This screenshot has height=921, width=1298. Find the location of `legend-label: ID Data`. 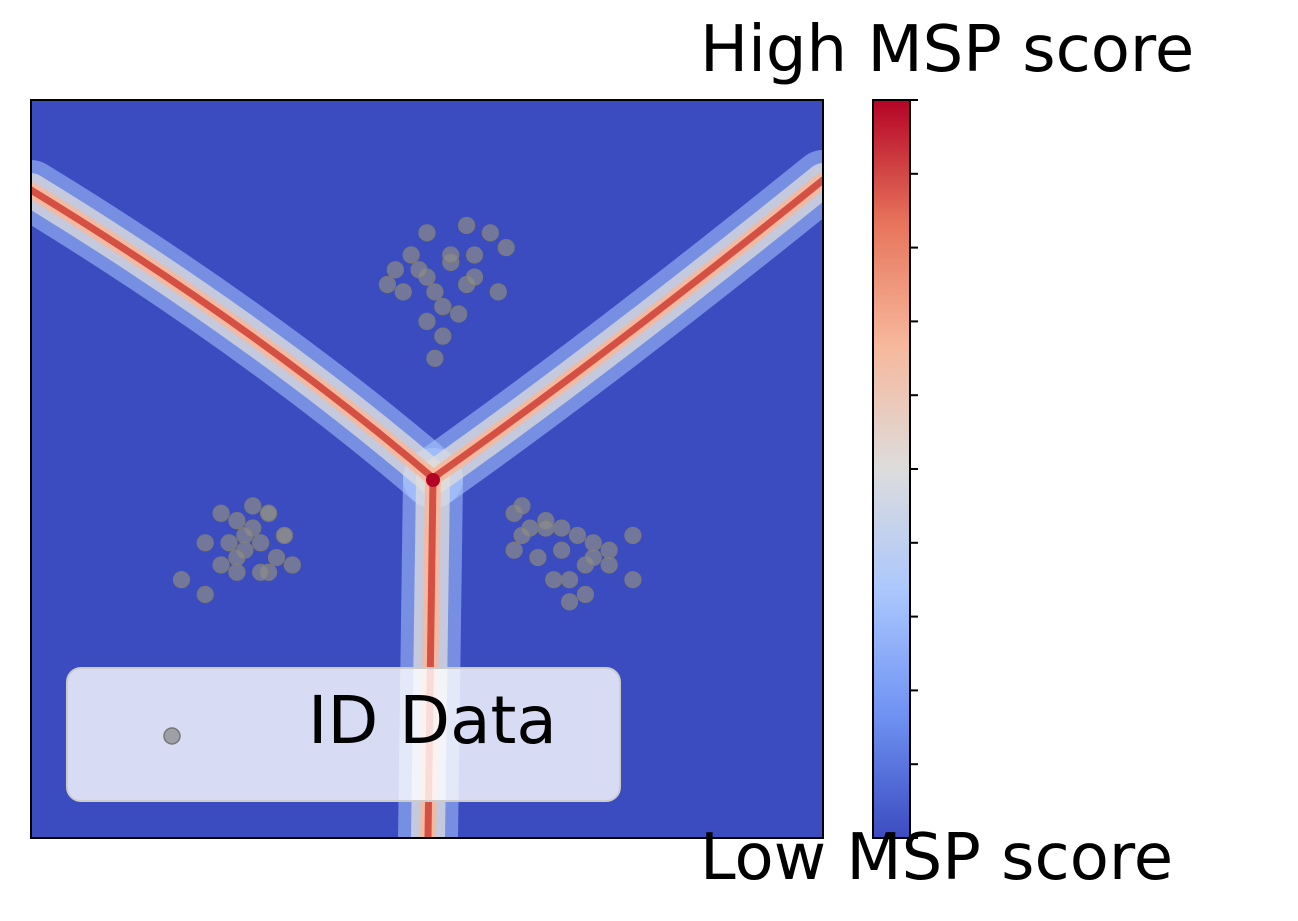

legend-label: ID Data is located at coordinates (432, 720).